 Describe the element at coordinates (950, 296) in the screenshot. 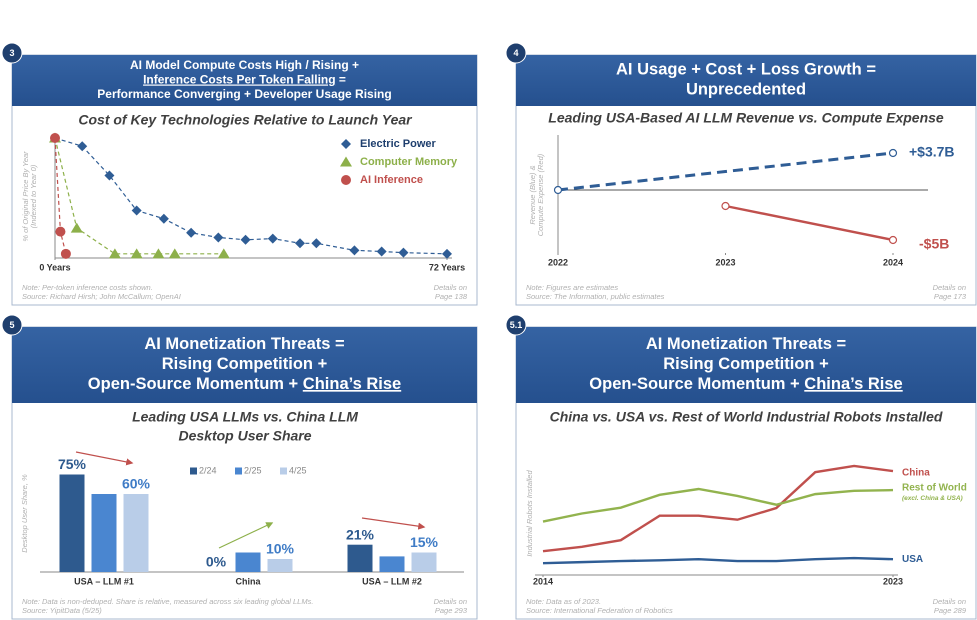

I see `panel-page: Page 173` at that location.